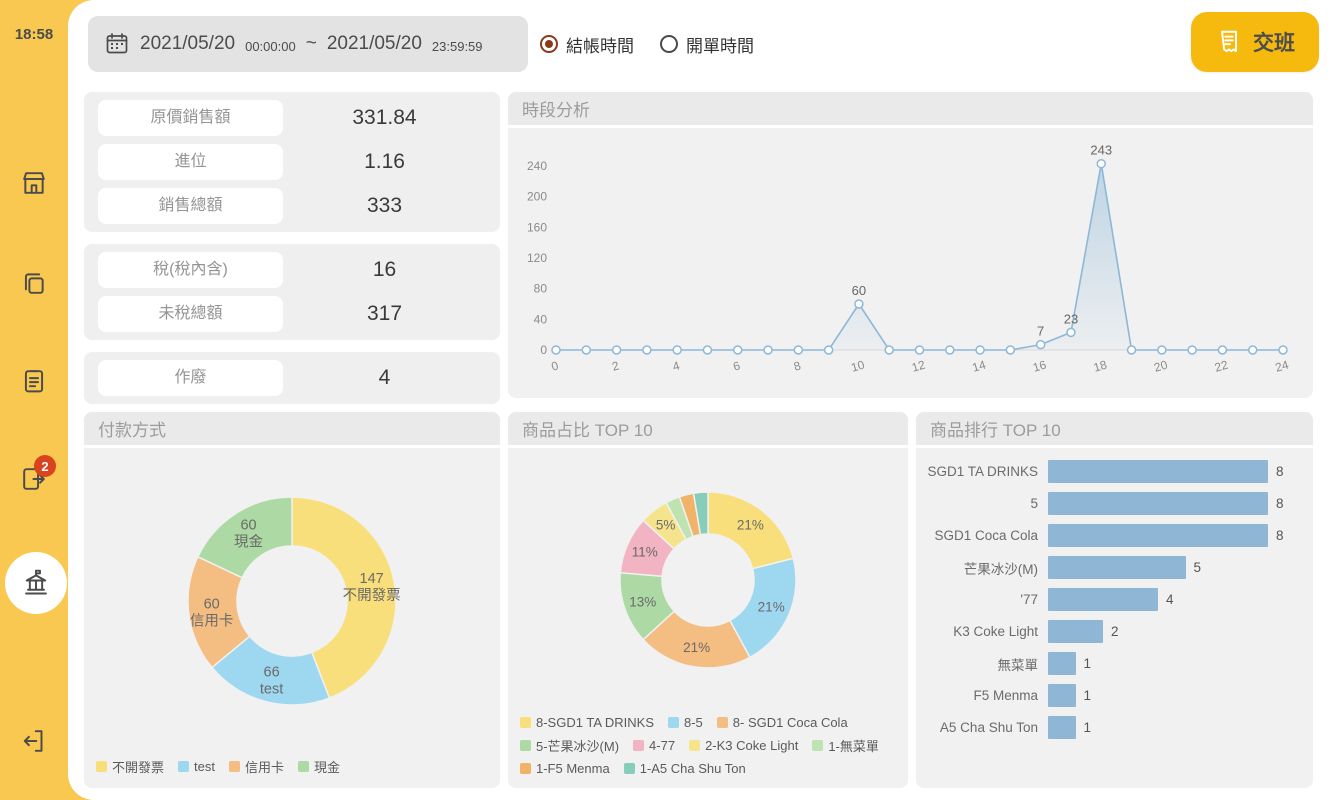  What do you see at coordinates (737, 365) in the screenshot?
I see `svg-text: 6` at bounding box center [737, 365].